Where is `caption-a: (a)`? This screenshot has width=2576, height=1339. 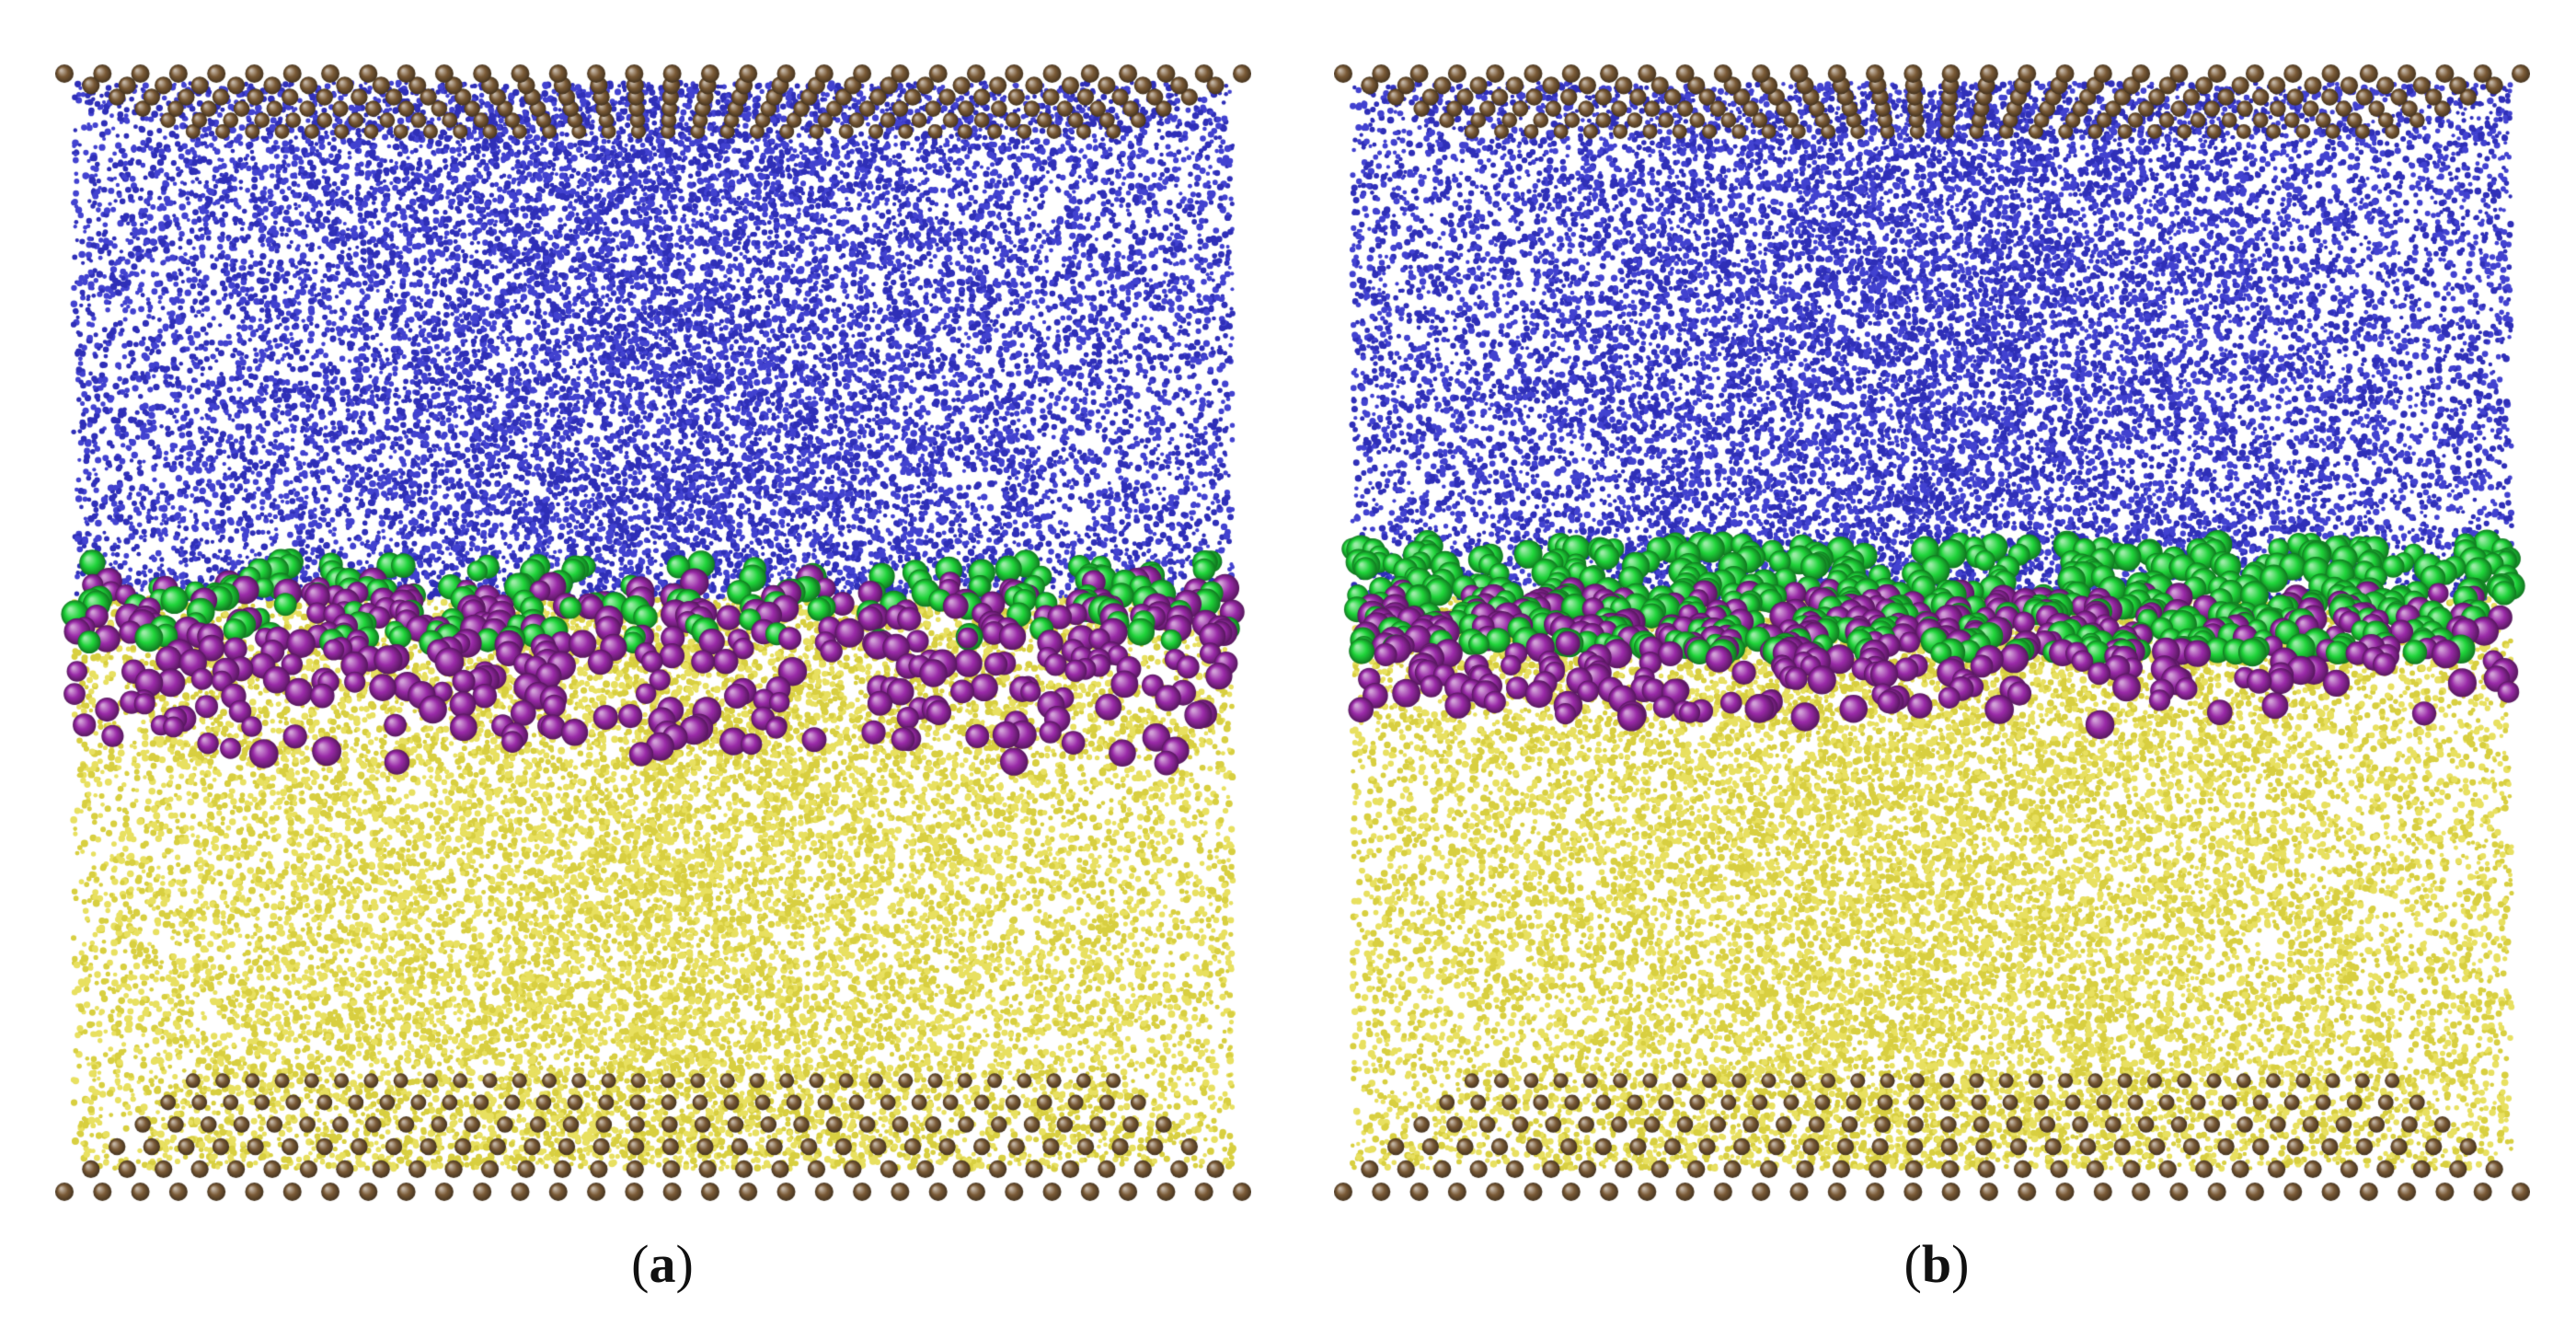
caption-a: (a) is located at coordinates (662, 1264).